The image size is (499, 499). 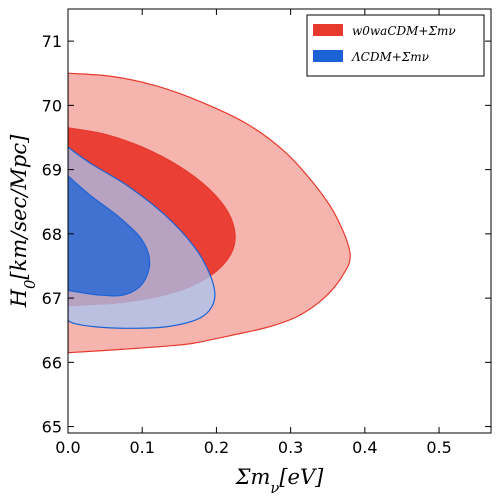 What do you see at coordinates (52, 105) in the screenshot?
I see `y-tick-label: 70` at bounding box center [52, 105].